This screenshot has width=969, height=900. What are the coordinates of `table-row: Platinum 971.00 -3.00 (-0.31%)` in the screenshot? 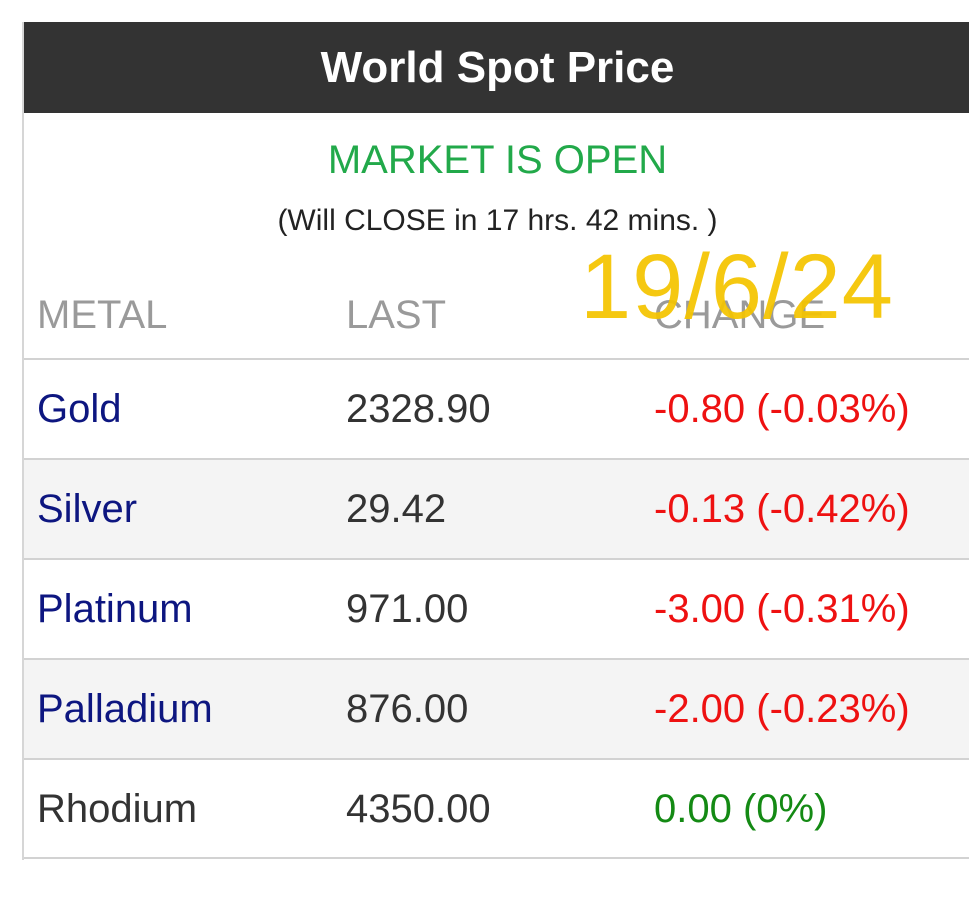 It's located at (496, 608).